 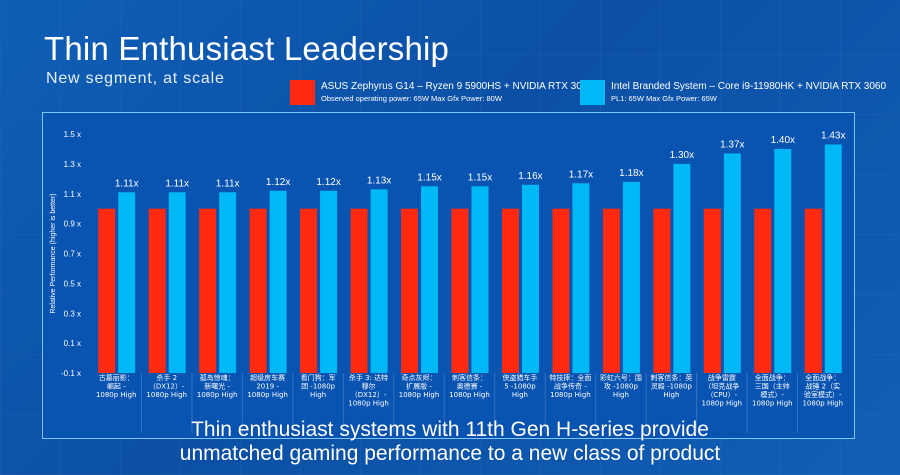 I want to click on x-tick-label: 战争雷霆, so click(x=722, y=377).